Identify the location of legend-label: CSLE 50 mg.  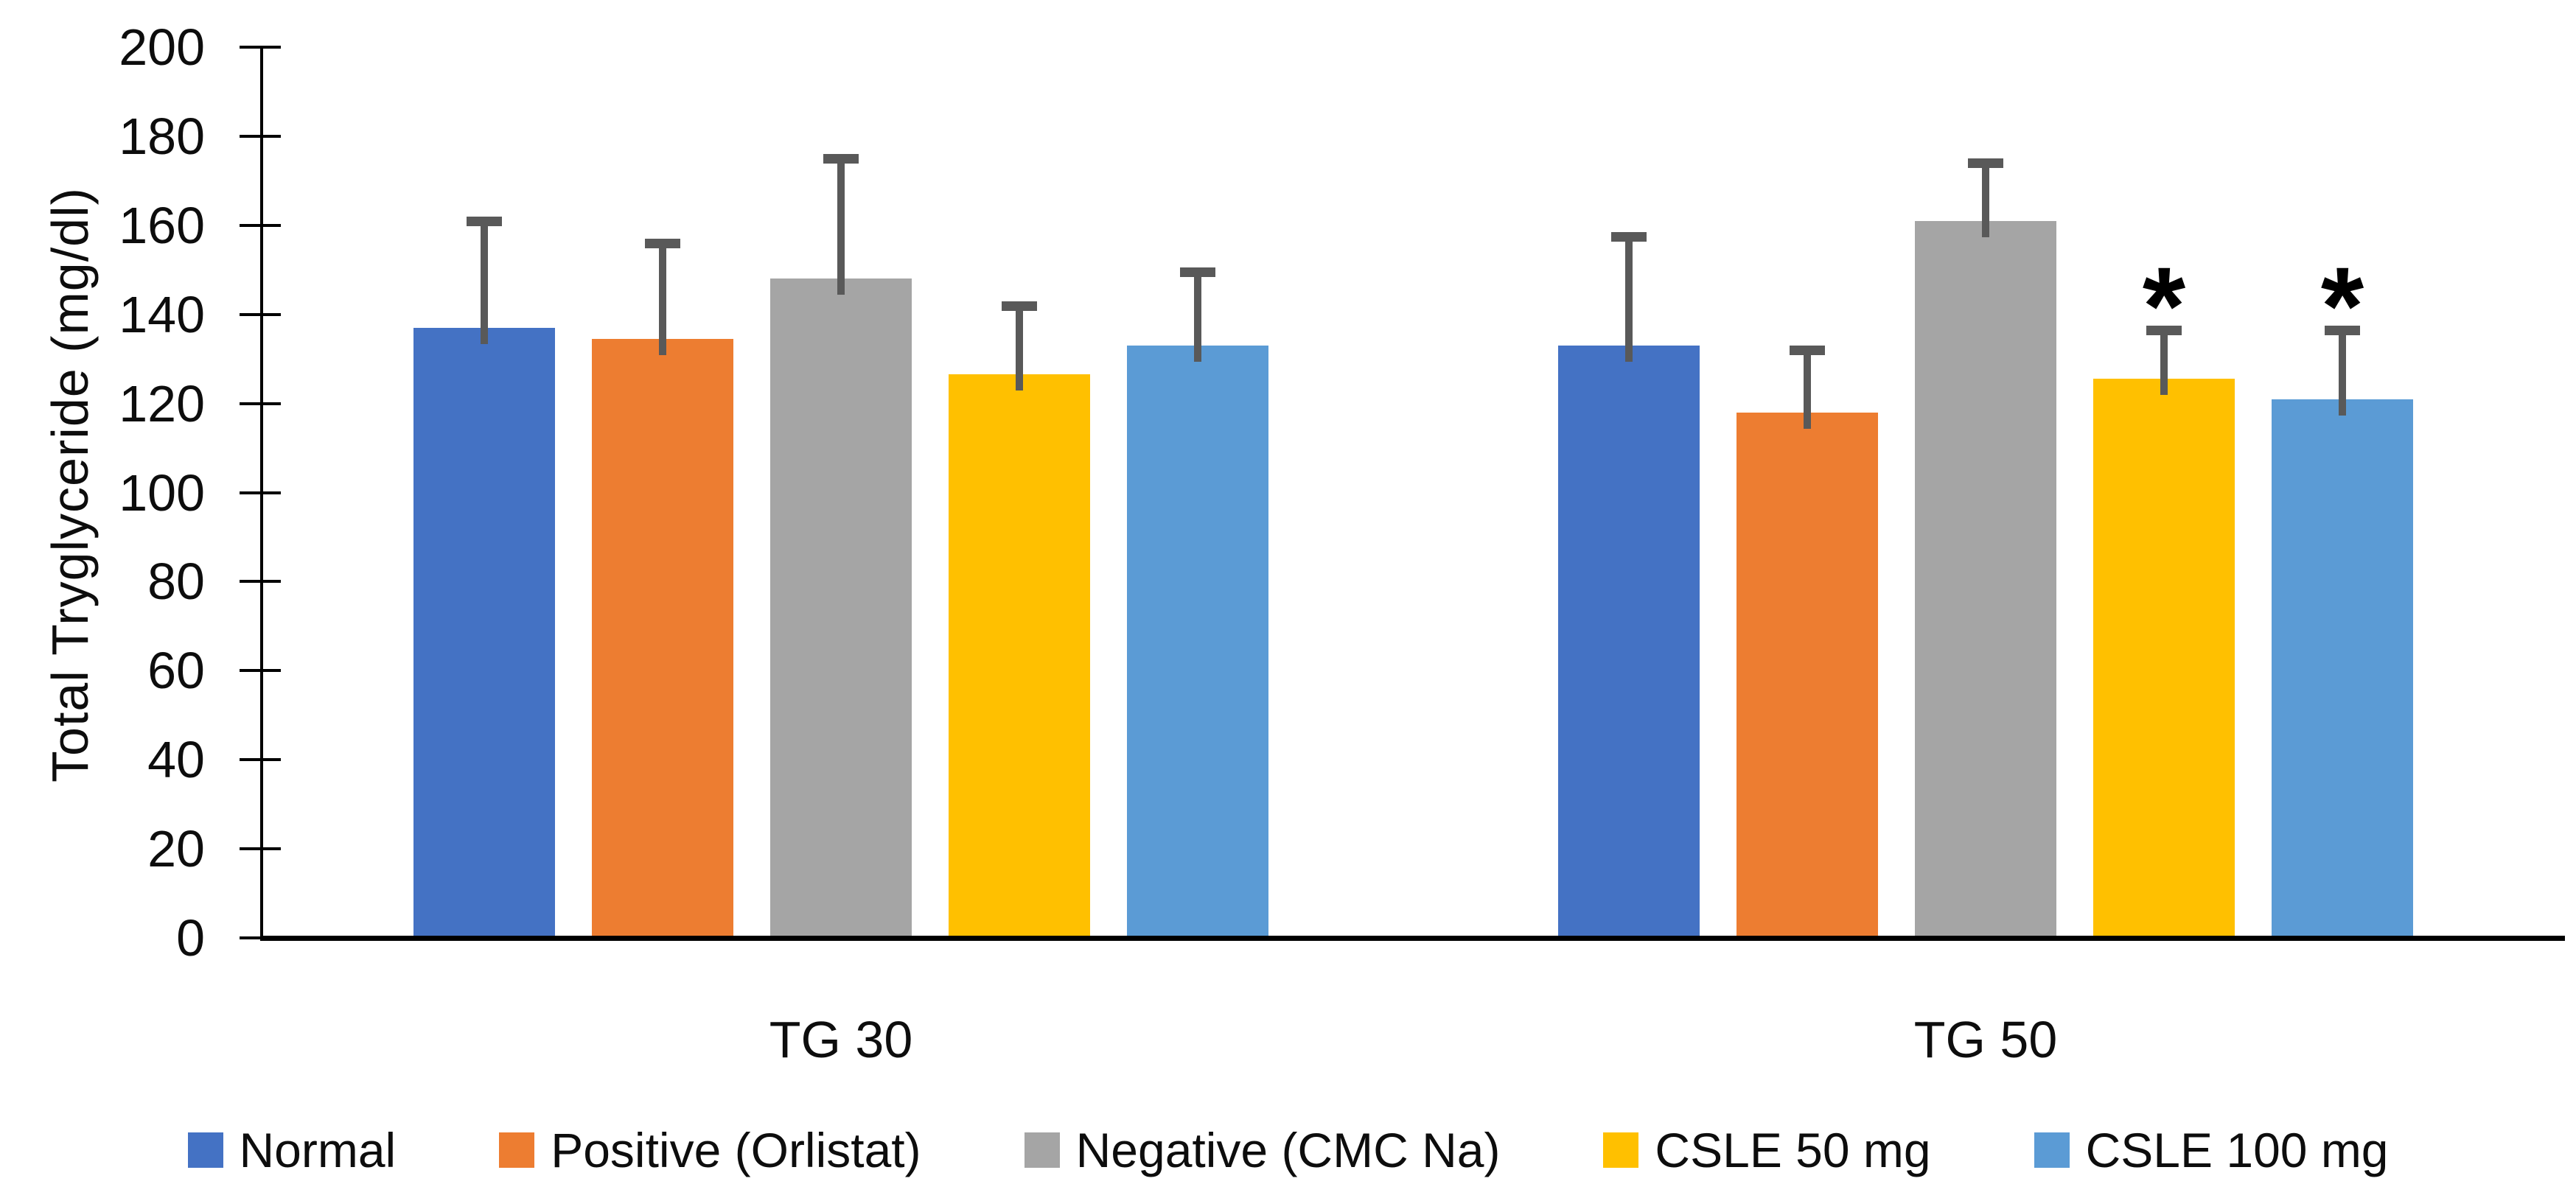
(1793, 1150).